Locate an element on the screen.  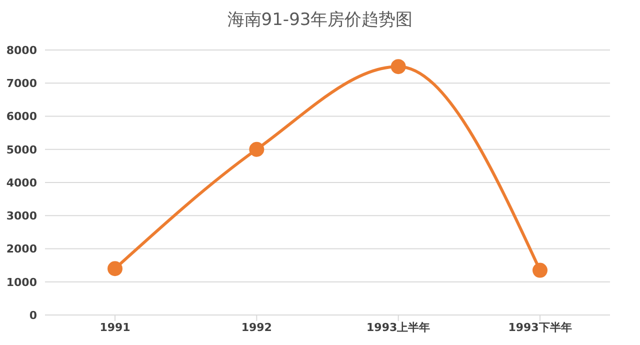
x-tick-label: 1992 is located at coordinates (256, 327).